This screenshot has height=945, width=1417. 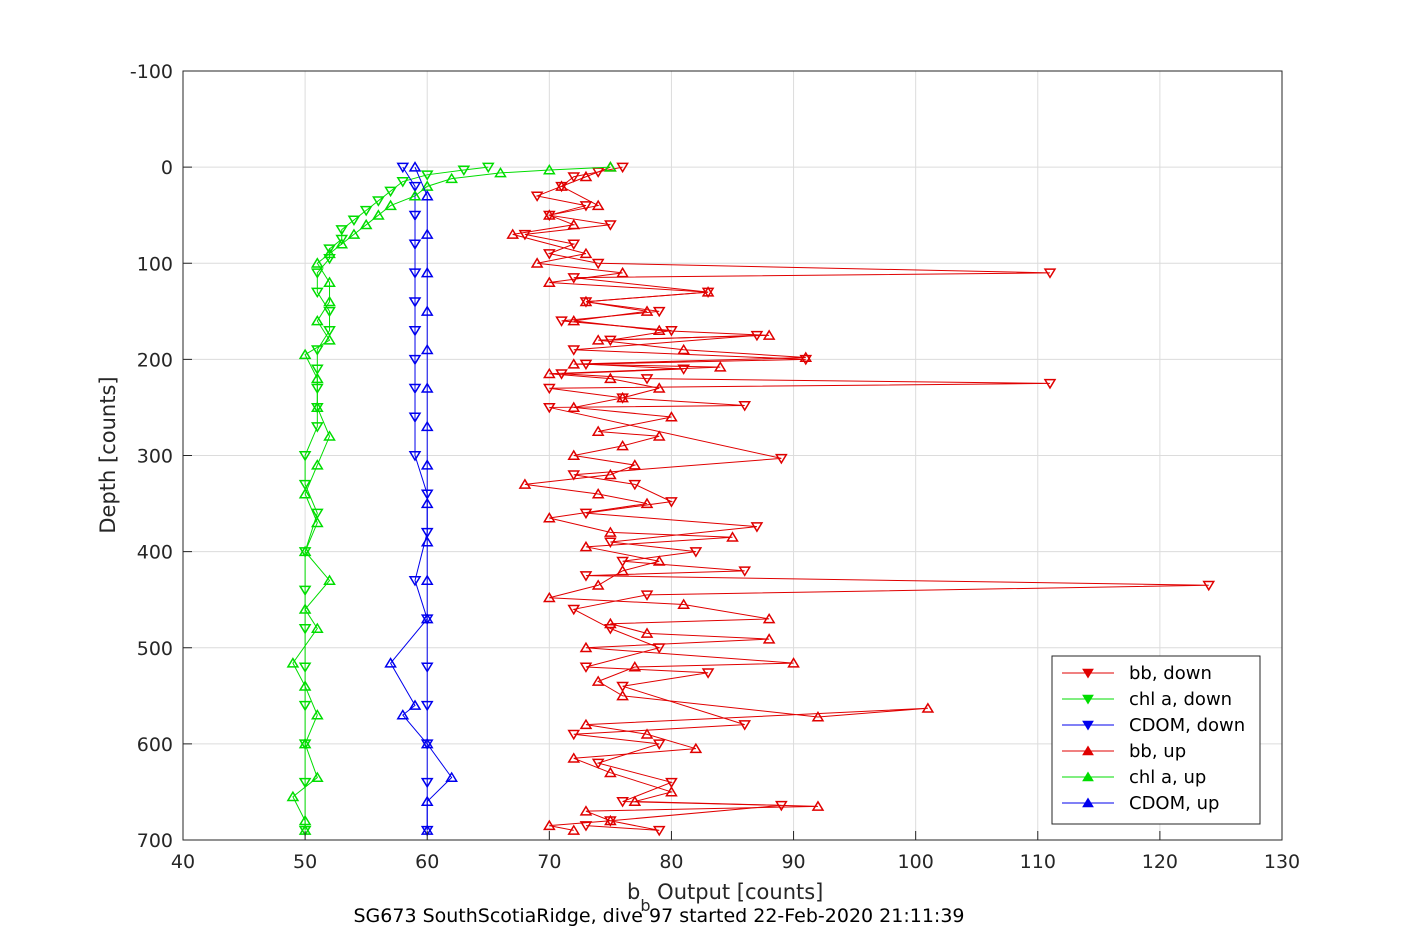 What do you see at coordinates (1187, 725) in the screenshot?
I see `legend-label: CDOM, down` at bounding box center [1187, 725].